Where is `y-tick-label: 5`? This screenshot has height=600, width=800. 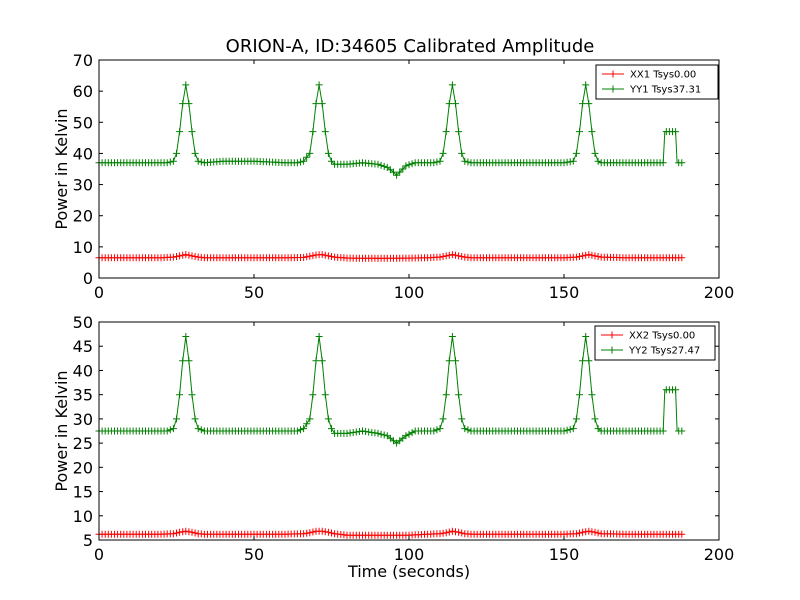 y-tick-label: 5 is located at coordinates (88, 540).